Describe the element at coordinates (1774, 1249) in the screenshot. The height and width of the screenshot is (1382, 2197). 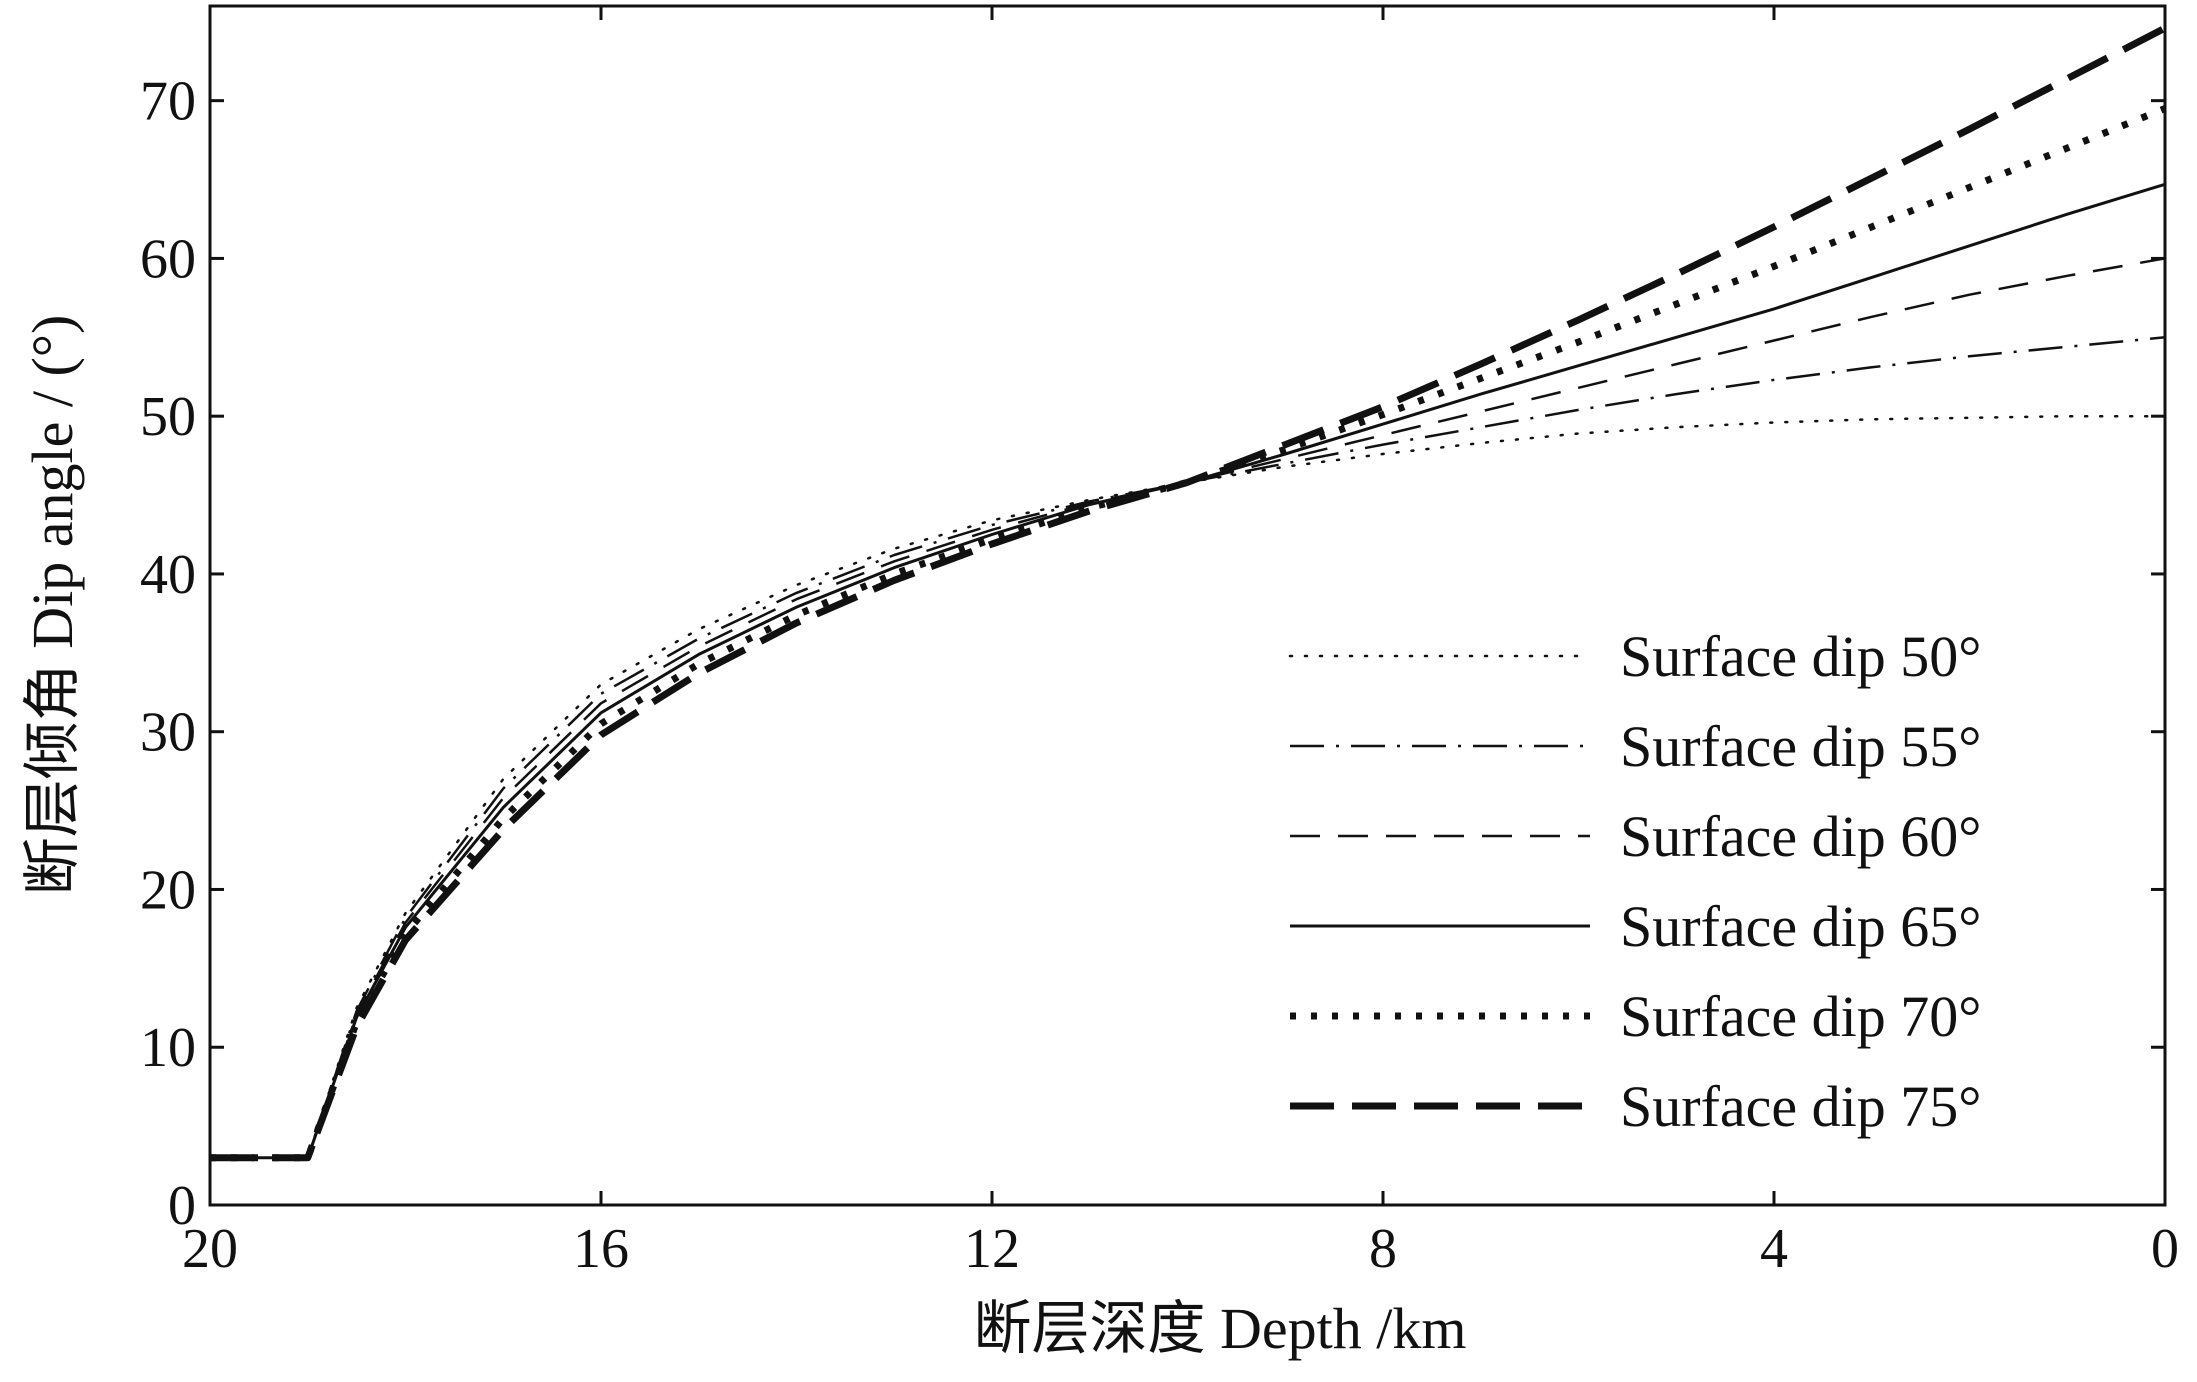
I see `x-tick-label: 4` at that location.